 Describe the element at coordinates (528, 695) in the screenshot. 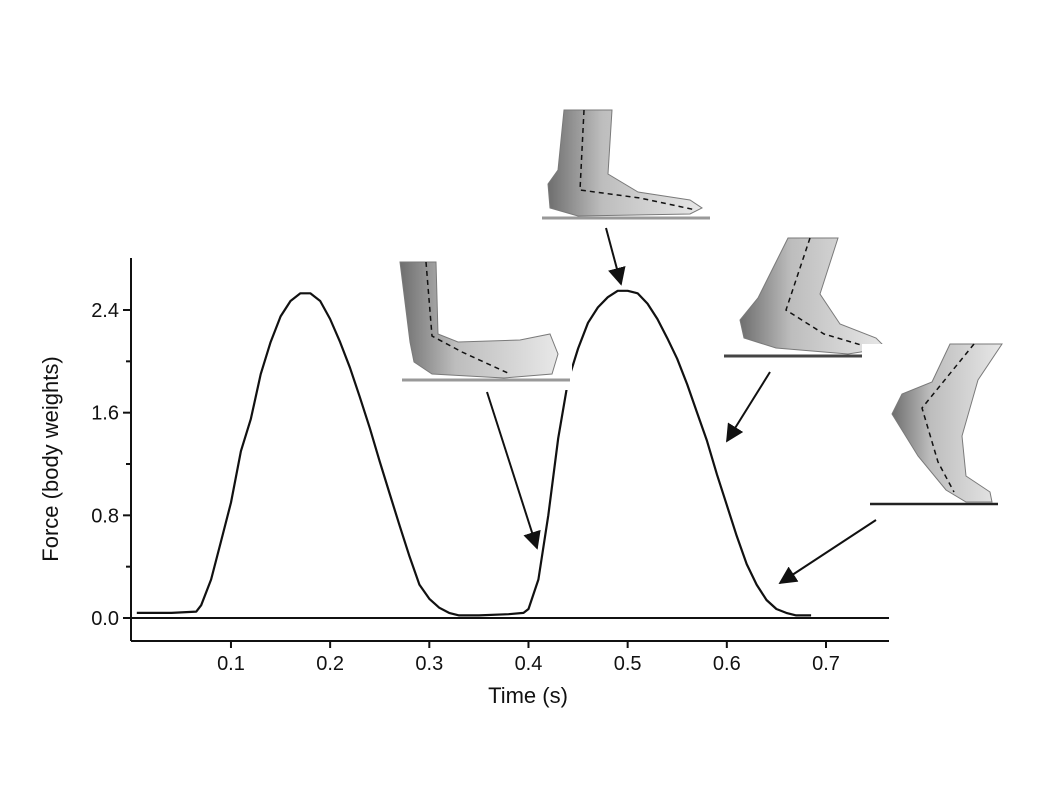

I see `x-axis-title: Time (s)` at that location.